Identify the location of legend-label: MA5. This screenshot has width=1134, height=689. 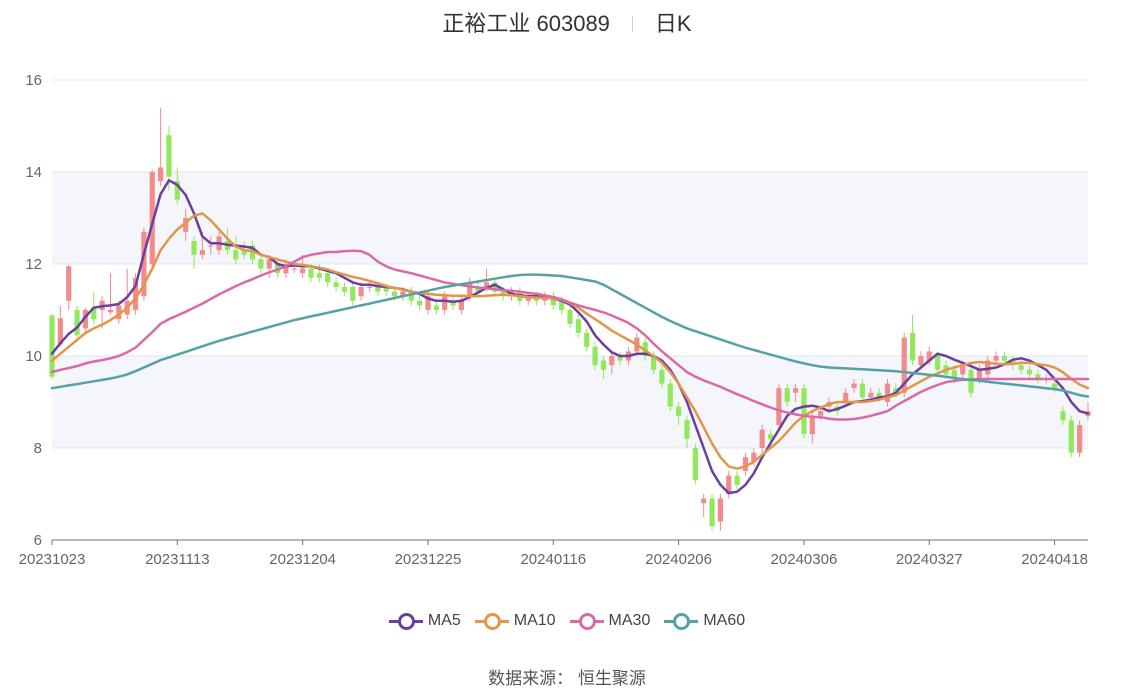
(444, 620).